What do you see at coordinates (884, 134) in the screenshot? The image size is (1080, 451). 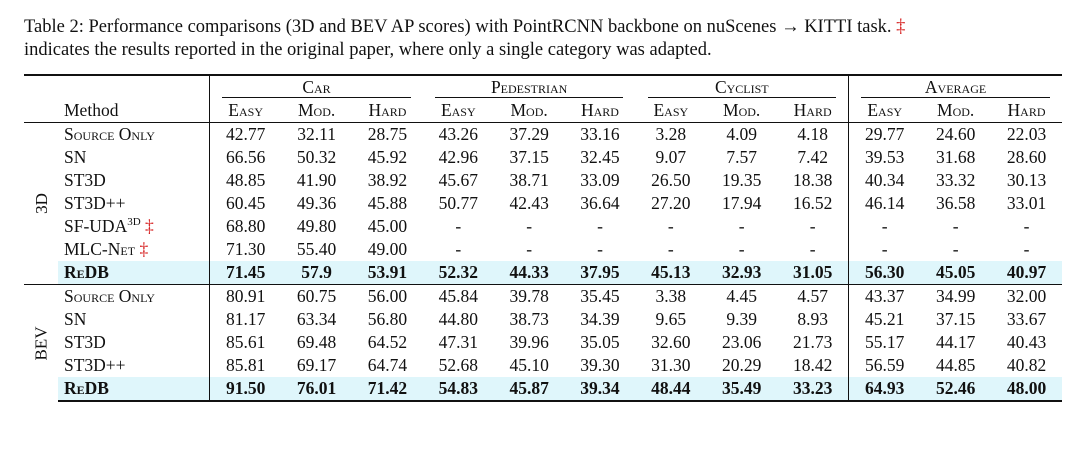 I see `value-cell: 29.77` at bounding box center [884, 134].